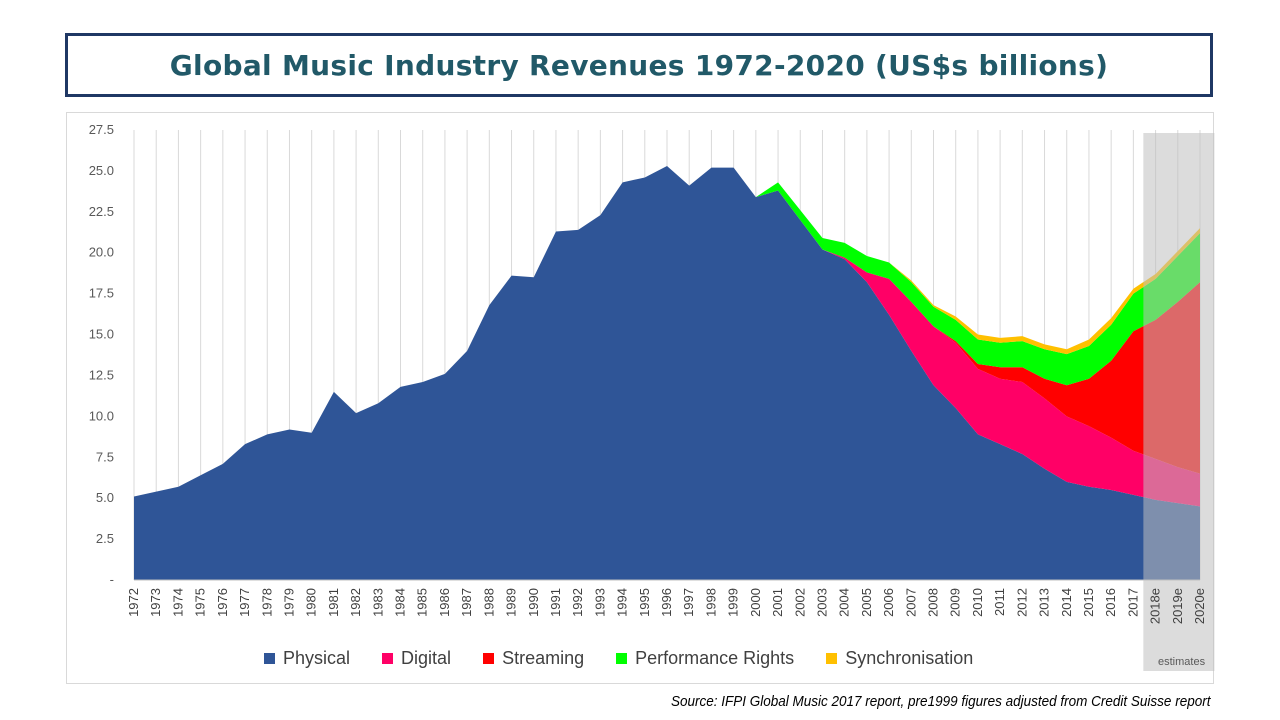  I want to click on x-tick-label: 2020e, so click(1199, 606).